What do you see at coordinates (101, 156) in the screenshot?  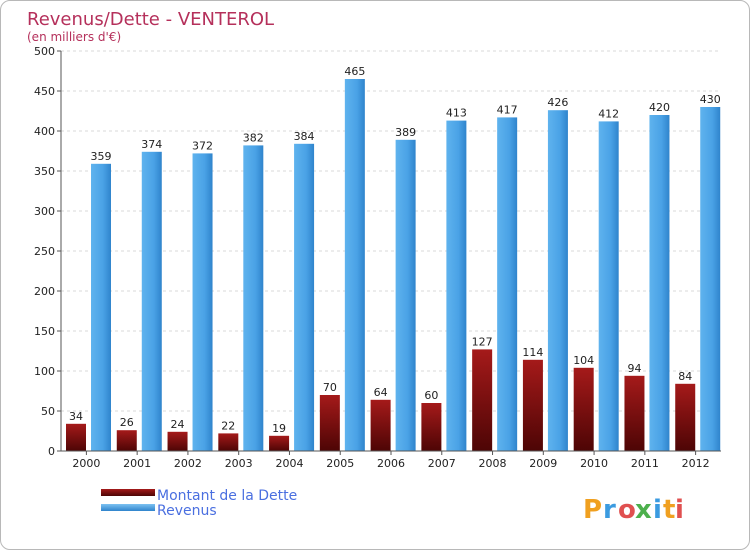 I see `data-label-revenus: 359` at bounding box center [101, 156].